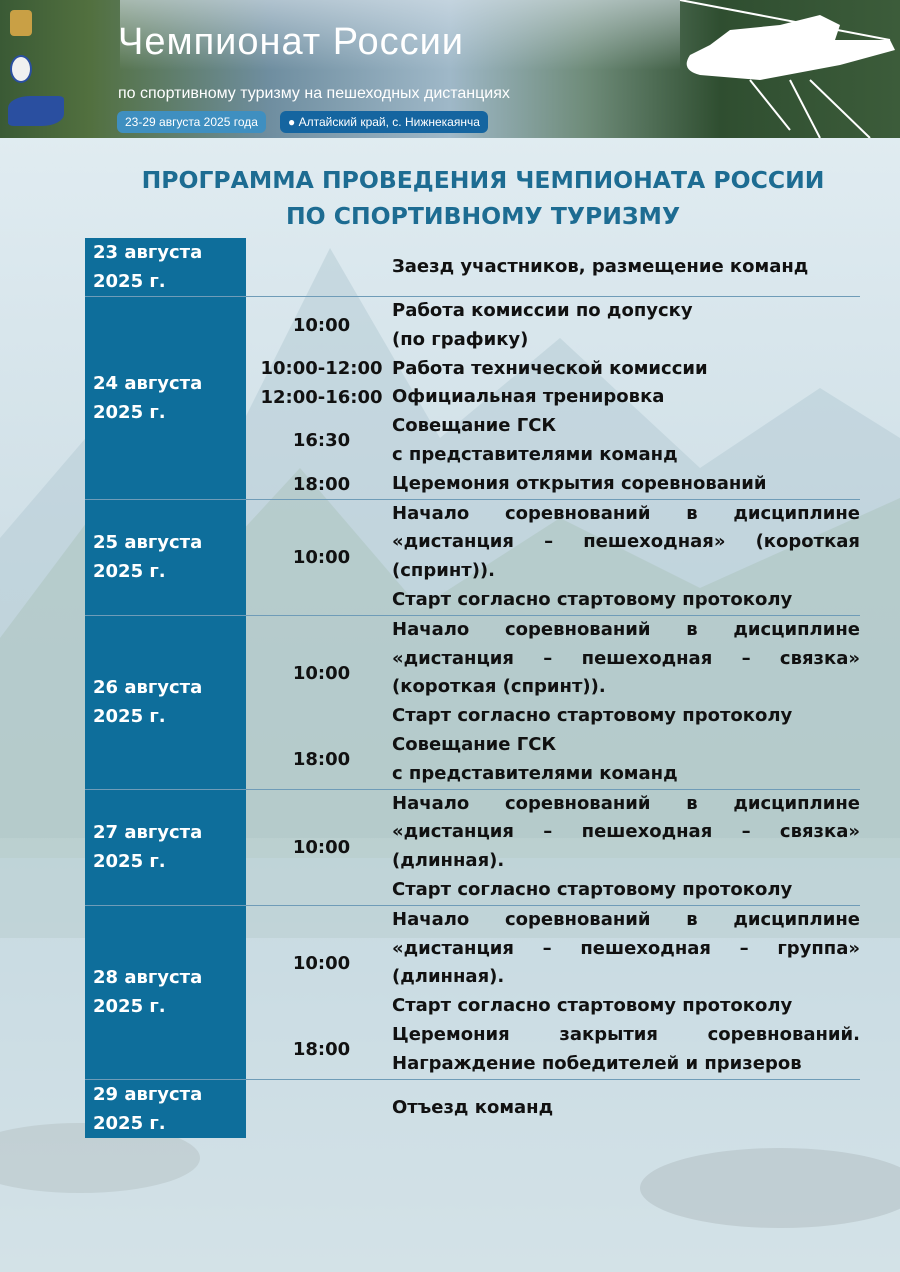 This screenshot has height=1272, width=900. What do you see at coordinates (148, 1094) in the screenshot?
I see `date-line: 29 августа` at bounding box center [148, 1094].